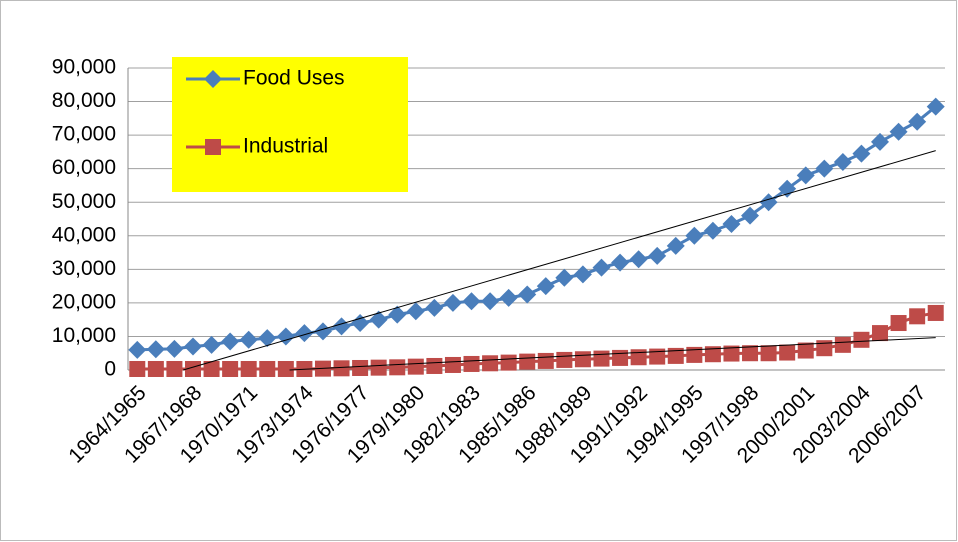  I want to click on y-tick-label: 40,000, so click(84, 234).